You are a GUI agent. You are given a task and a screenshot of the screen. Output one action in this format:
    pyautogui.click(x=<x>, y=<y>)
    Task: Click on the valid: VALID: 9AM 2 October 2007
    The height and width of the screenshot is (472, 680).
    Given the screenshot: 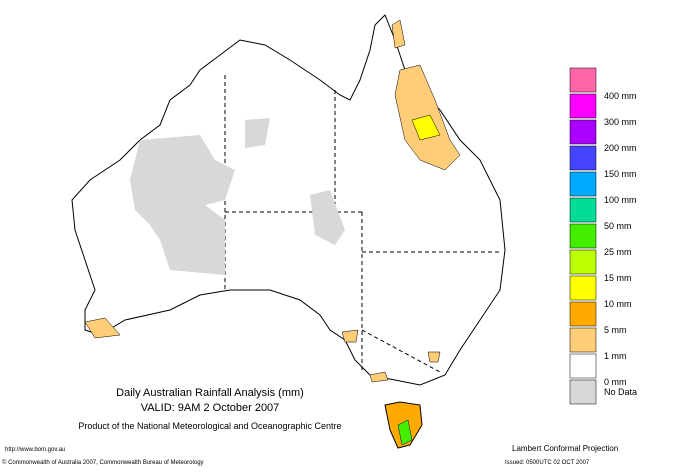 What is the action you would take?
    pyautogui.click(x=210, y=408)
    